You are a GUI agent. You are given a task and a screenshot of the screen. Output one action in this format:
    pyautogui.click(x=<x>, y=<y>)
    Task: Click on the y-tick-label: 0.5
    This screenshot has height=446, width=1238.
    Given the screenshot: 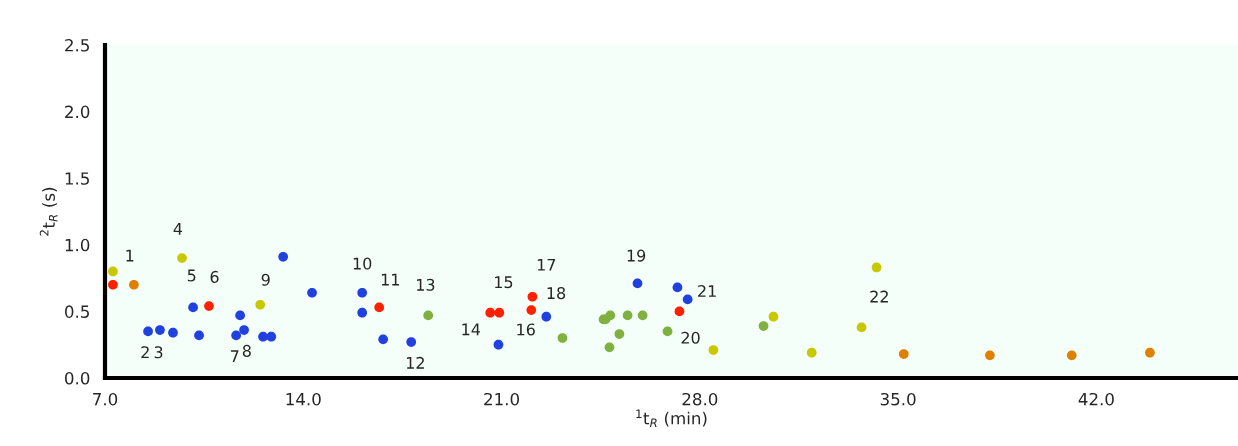 What is the action you would take?
    pyautogui.click(x=77, y=311)
    